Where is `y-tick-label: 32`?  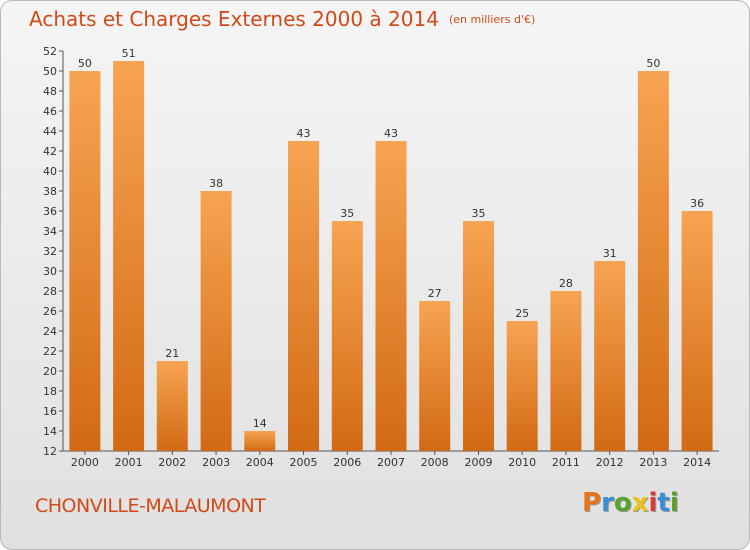 y-tick-label: 32 is located at coordinates (50, 251).